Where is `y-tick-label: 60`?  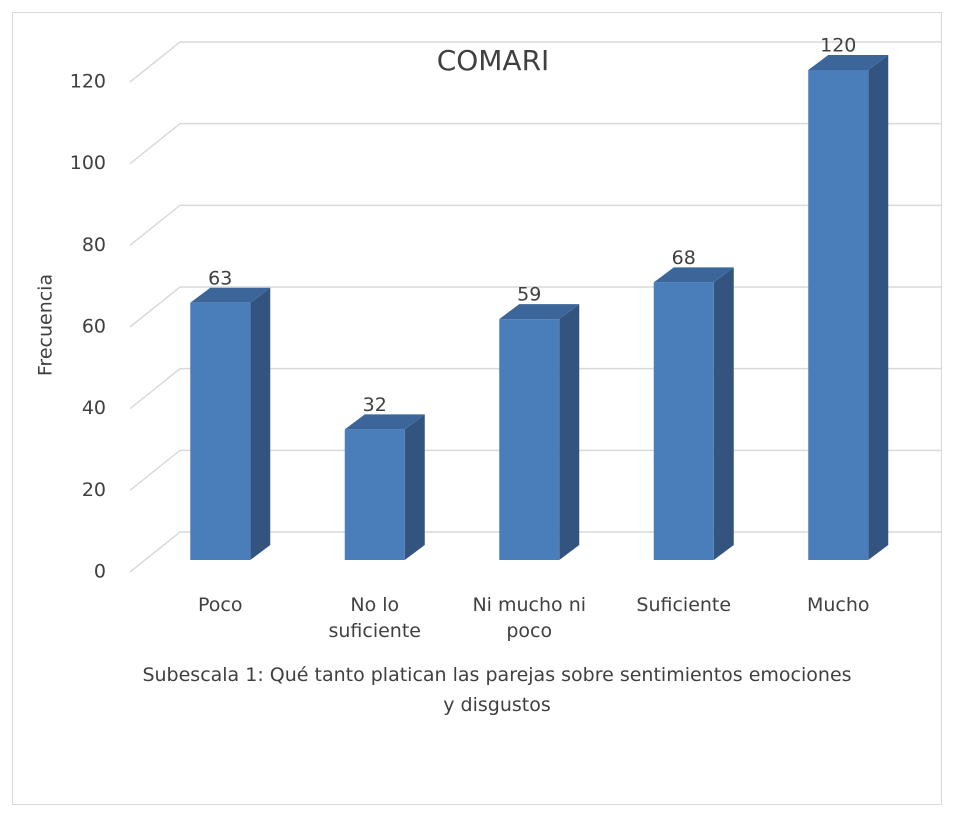 y-tick-label: 60 is located at coordinates (94, 327).